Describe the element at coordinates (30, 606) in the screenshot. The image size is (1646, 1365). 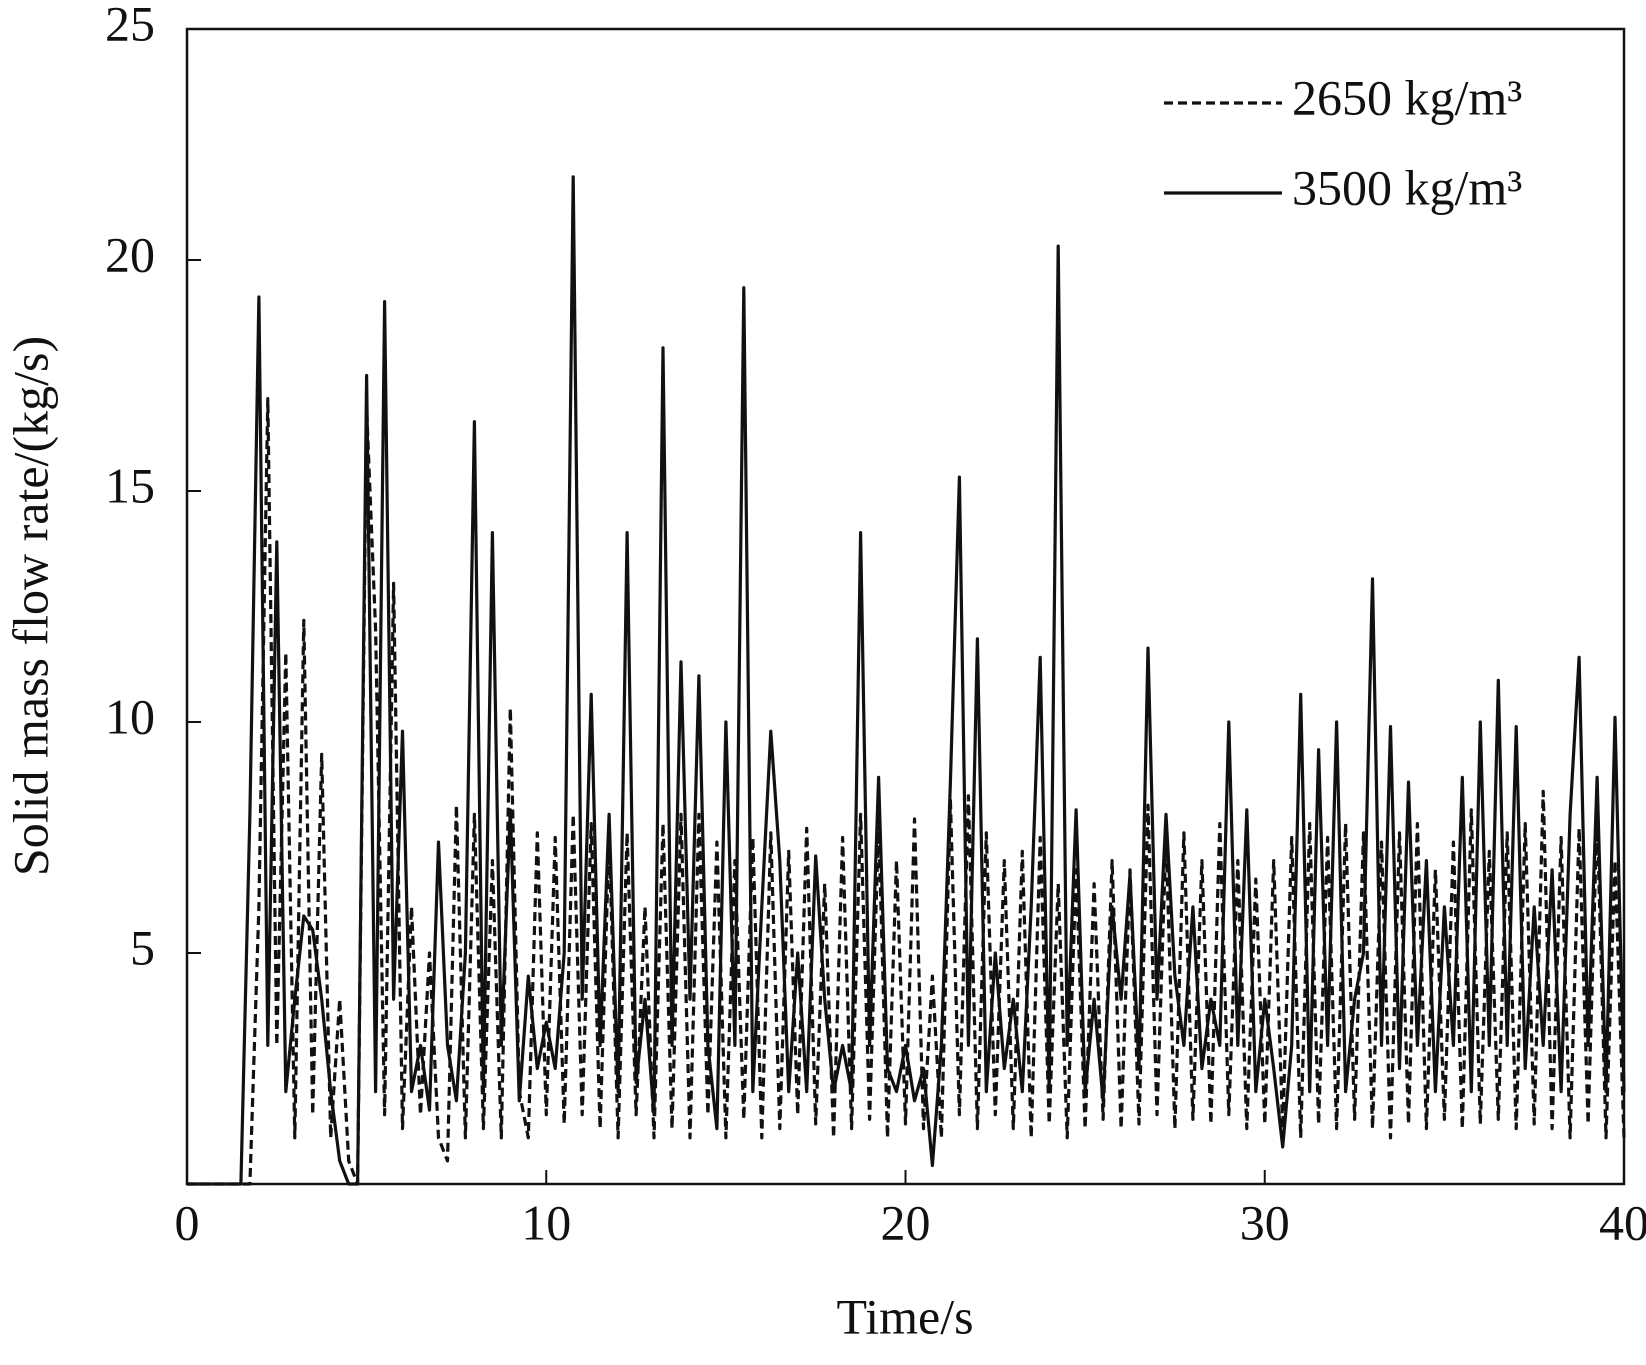
I see `y-axis-title: Solid mass flow rate/(kg/s)` at that location.